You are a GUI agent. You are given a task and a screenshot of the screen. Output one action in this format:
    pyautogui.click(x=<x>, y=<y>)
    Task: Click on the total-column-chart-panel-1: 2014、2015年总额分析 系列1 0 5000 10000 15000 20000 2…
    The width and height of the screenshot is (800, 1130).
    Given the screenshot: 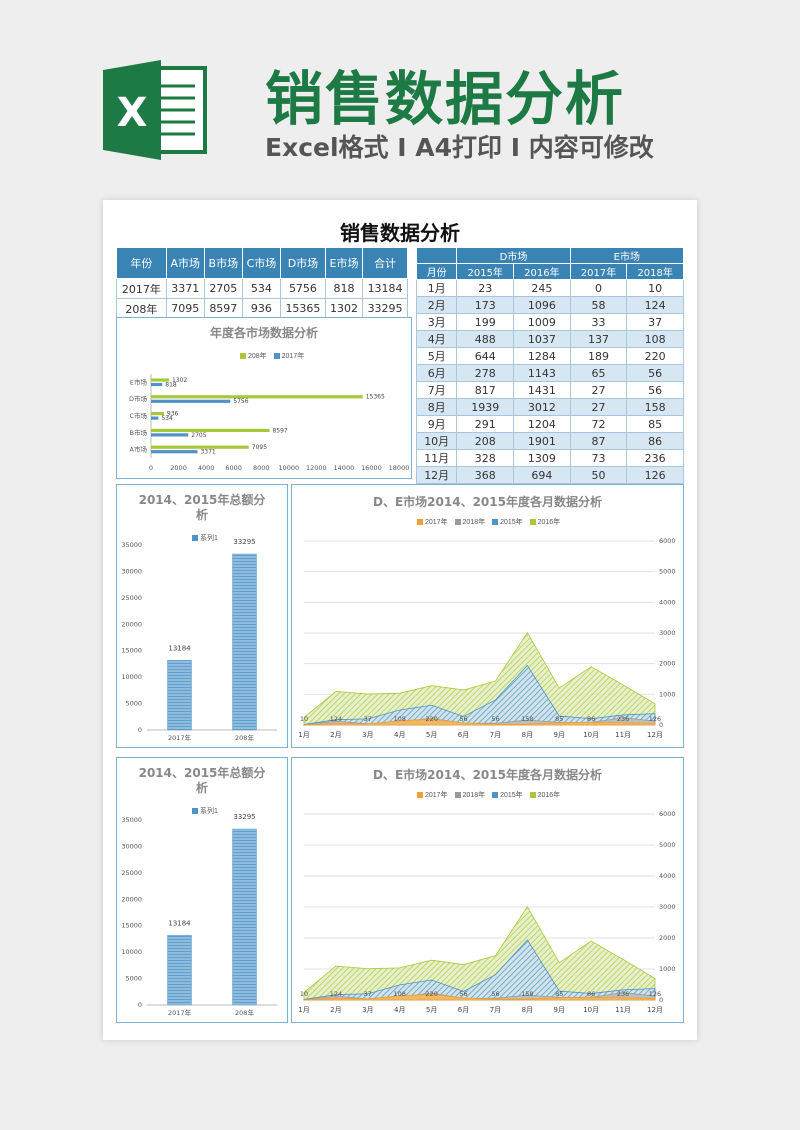 What is the action you would take?
    pyautogui.click(x=202, y=616)
    